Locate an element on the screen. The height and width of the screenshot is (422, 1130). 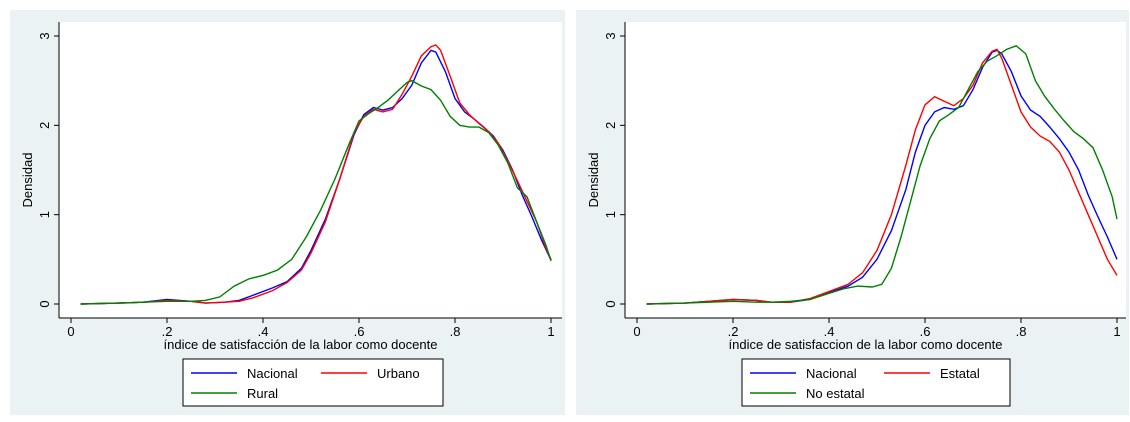
legend-label: Estatal is located at coordinates (960, 373).